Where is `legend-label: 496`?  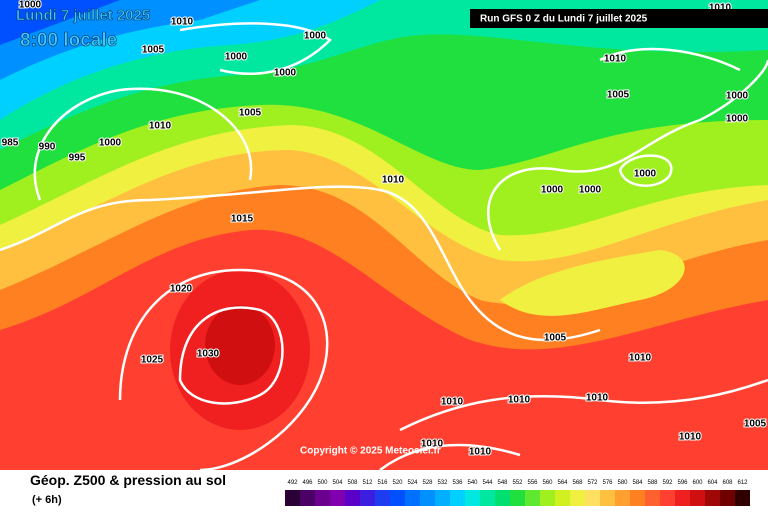 legend-label: 496 is located at coordinates (307, 483).